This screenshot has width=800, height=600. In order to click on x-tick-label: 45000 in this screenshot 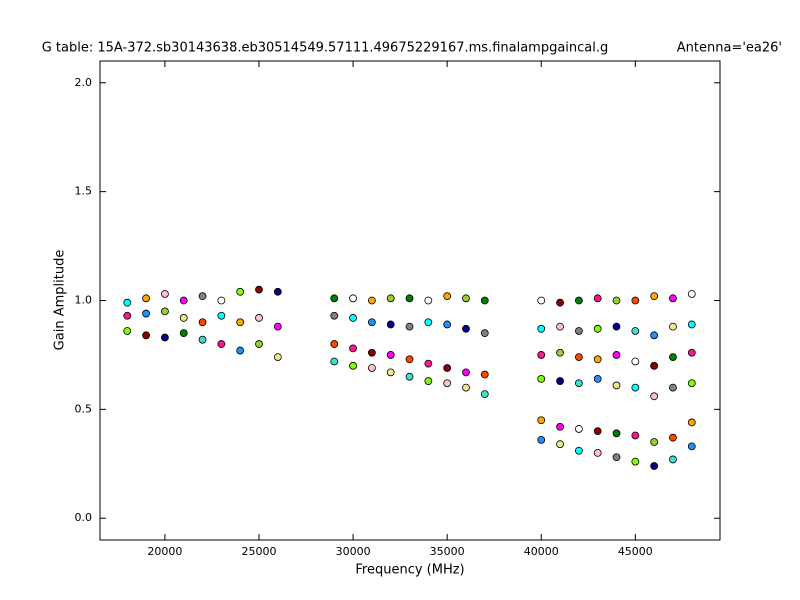, I will do `click(635, 551)`.